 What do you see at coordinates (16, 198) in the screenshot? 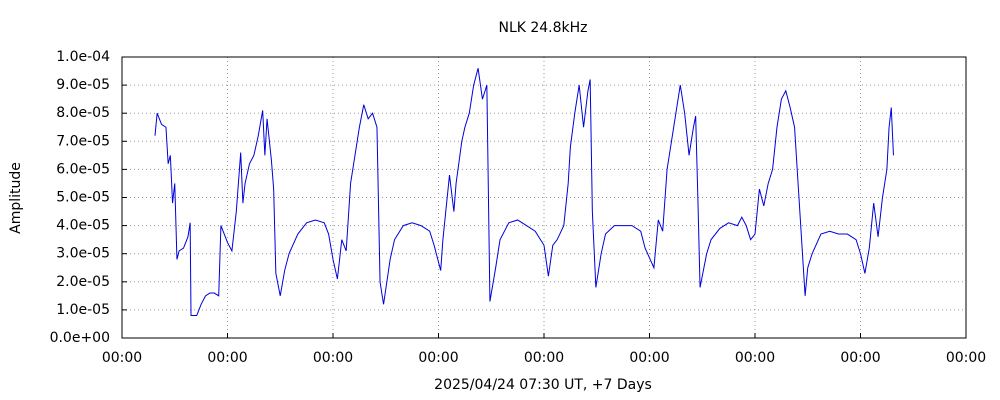
I see `y-axis-label: Amplitude` at bounding box center [16, 198].